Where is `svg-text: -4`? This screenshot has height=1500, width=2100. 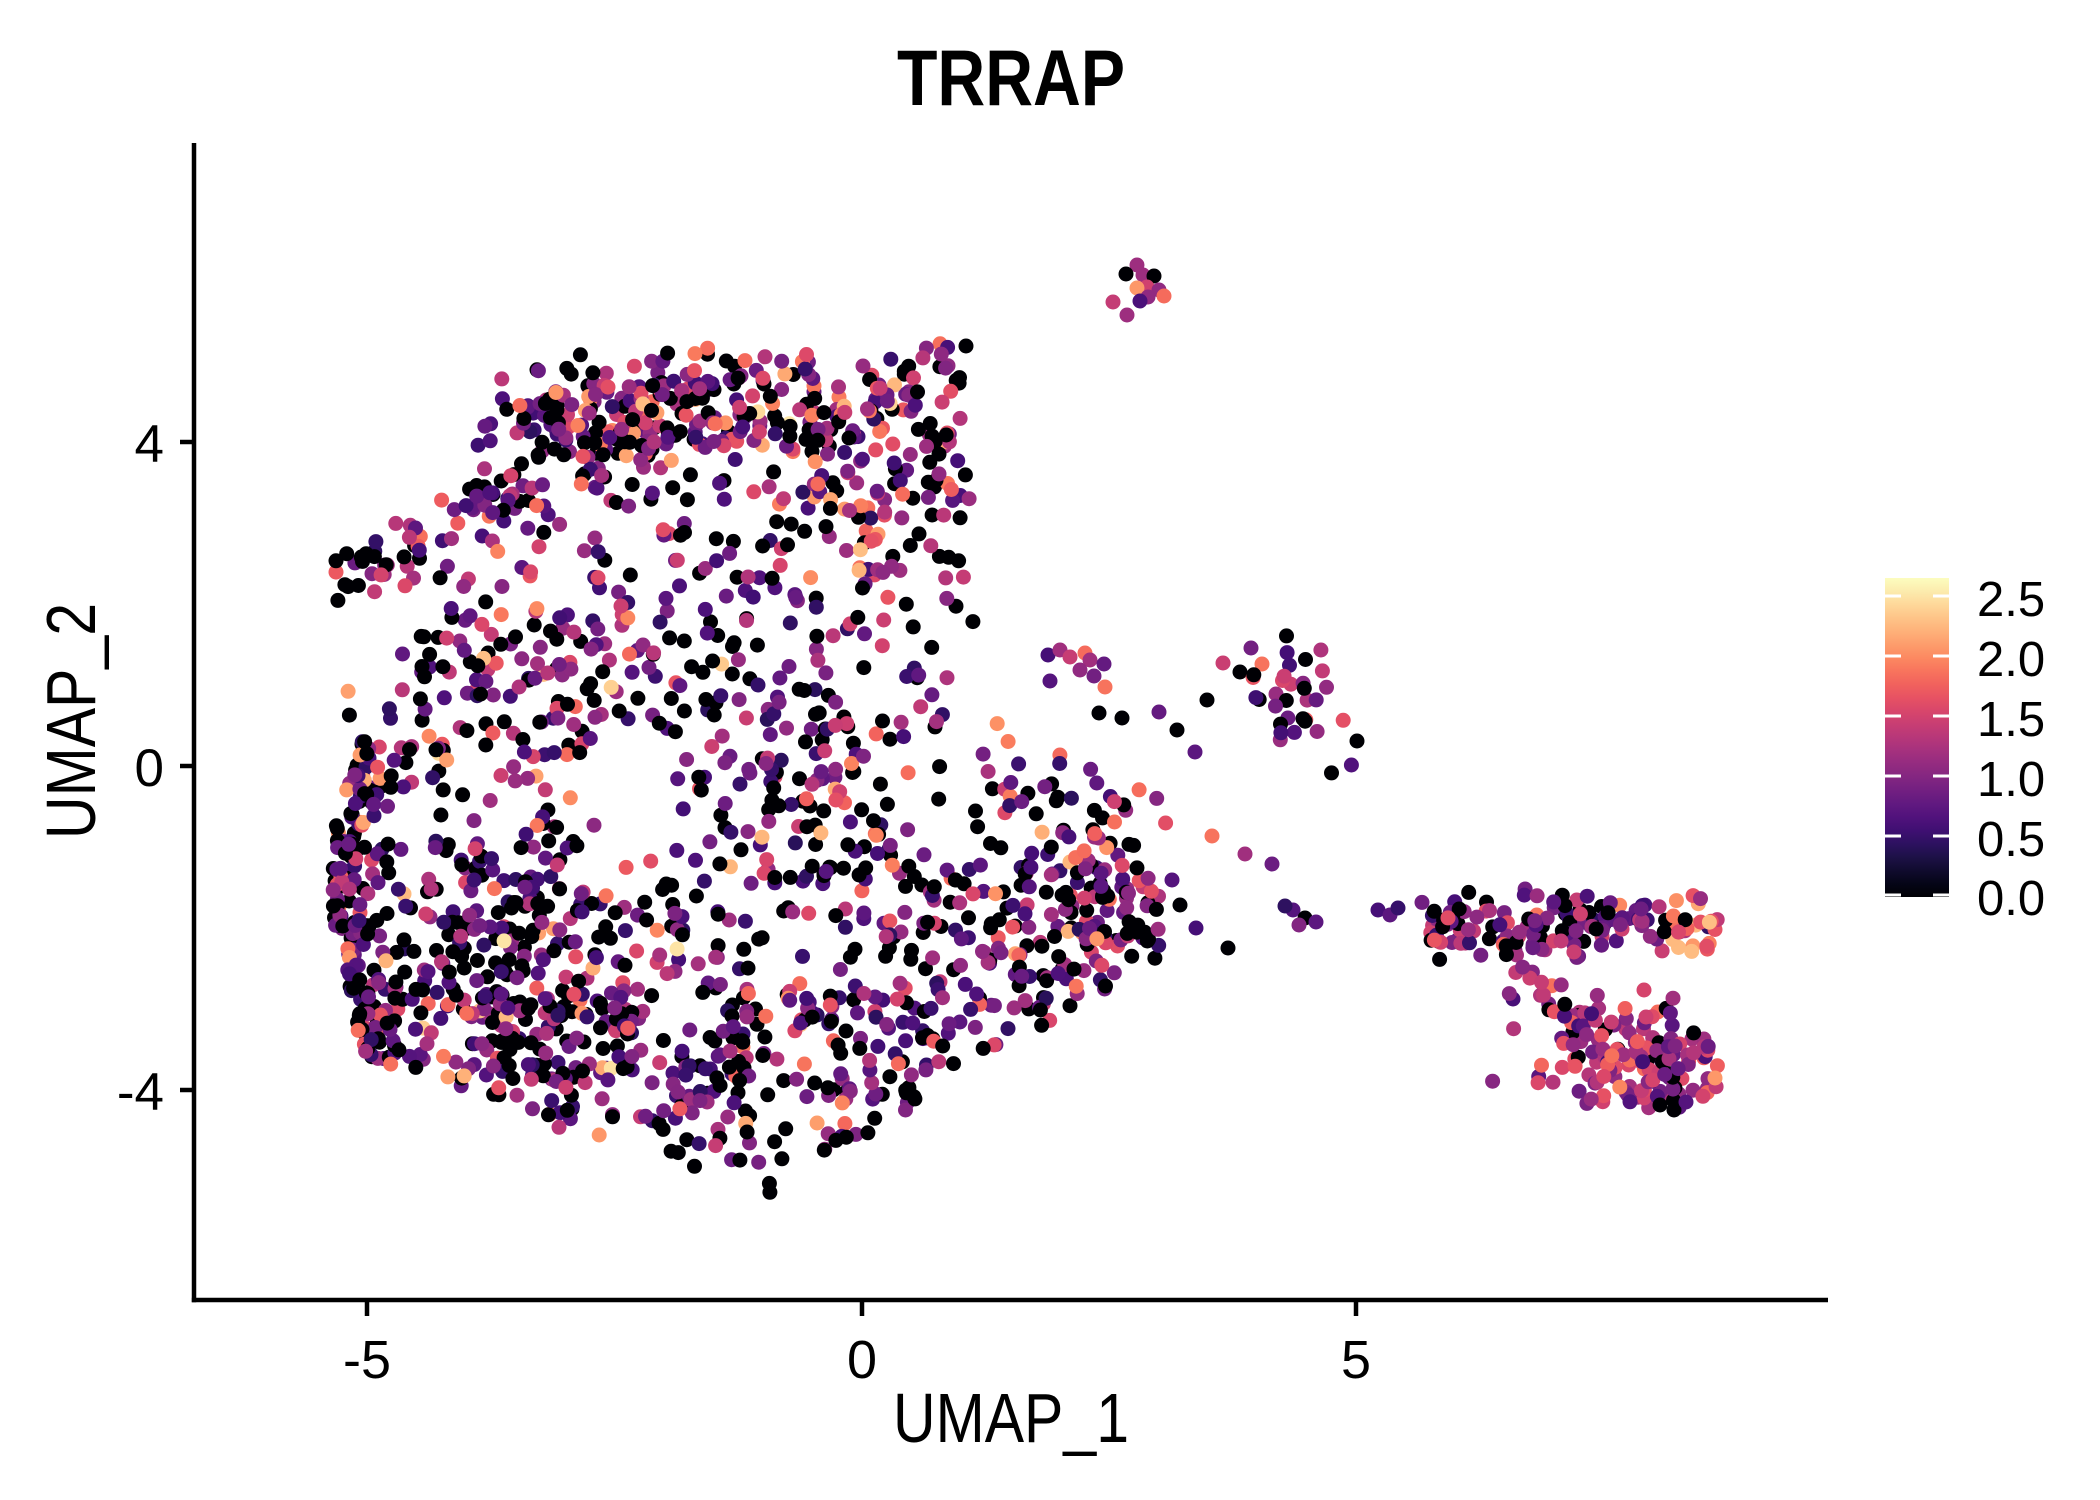 svg-text: -4 is located at coordinates (140, 1092).